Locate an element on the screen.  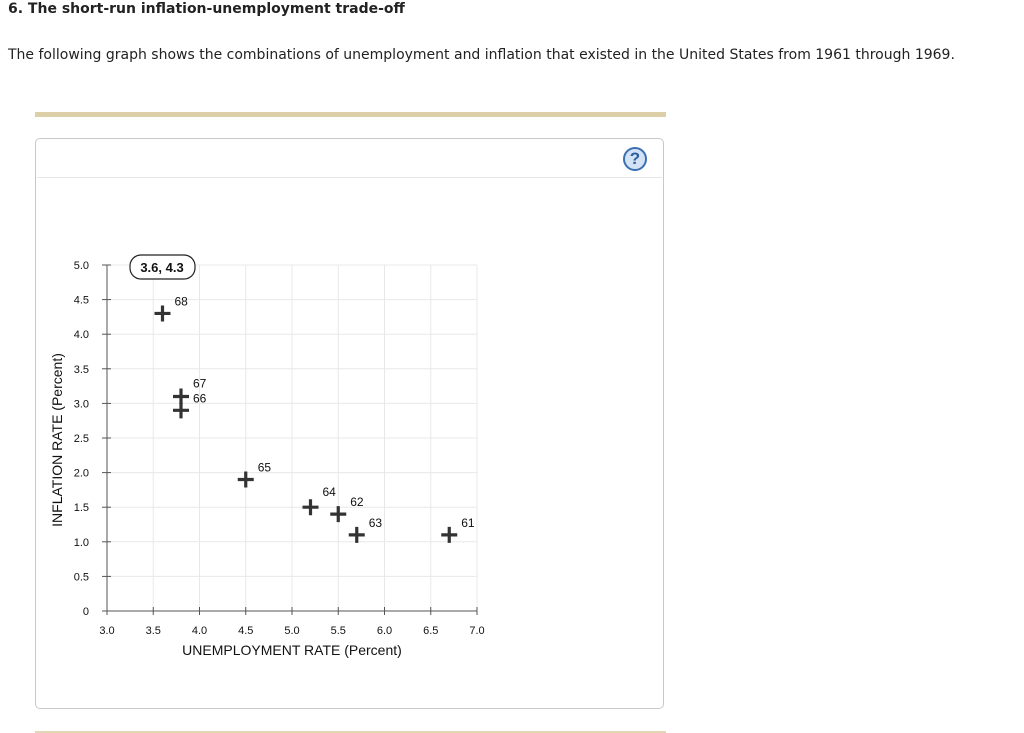
data-point-62: 62 is located at coordinates (347, 509).